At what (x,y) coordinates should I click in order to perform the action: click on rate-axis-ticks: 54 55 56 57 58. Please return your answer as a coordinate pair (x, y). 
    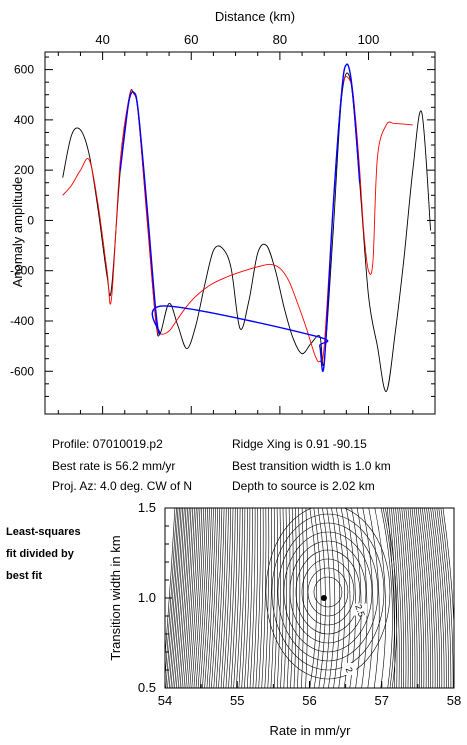
    Looking at the image, I should click on (309, 694).